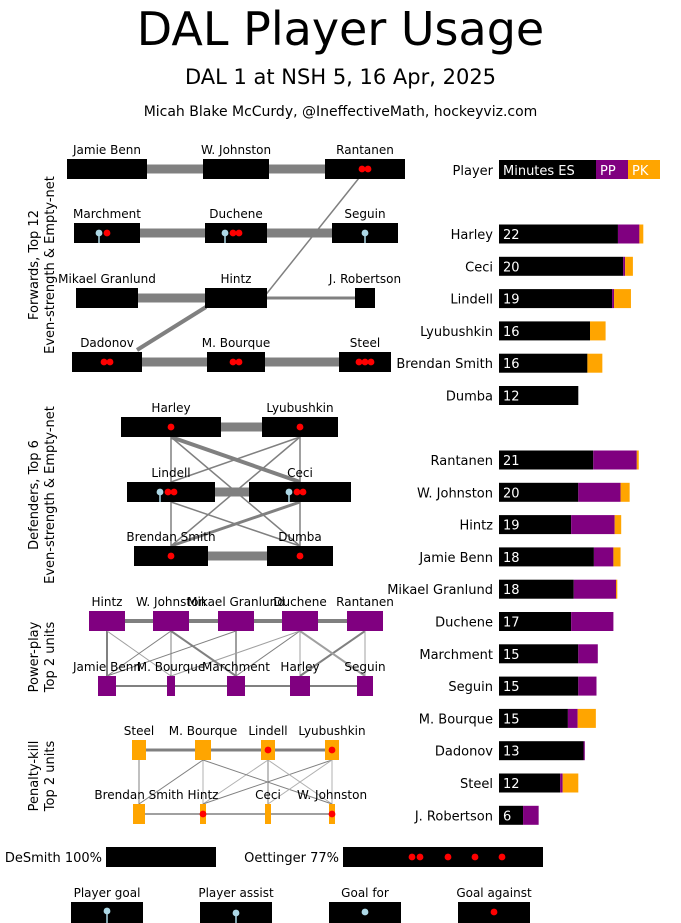 Image resolution: width=681 pixels, height=923 pixels. I want to click on pp-unit2-label: M. Bourque, so click(171, 667).